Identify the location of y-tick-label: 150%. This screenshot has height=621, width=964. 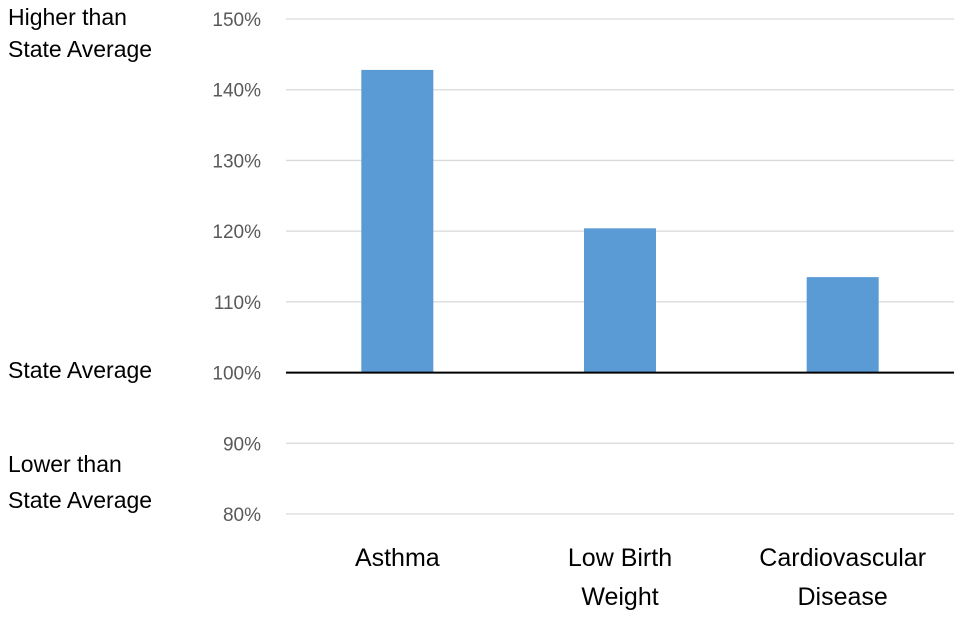
(236, 20).